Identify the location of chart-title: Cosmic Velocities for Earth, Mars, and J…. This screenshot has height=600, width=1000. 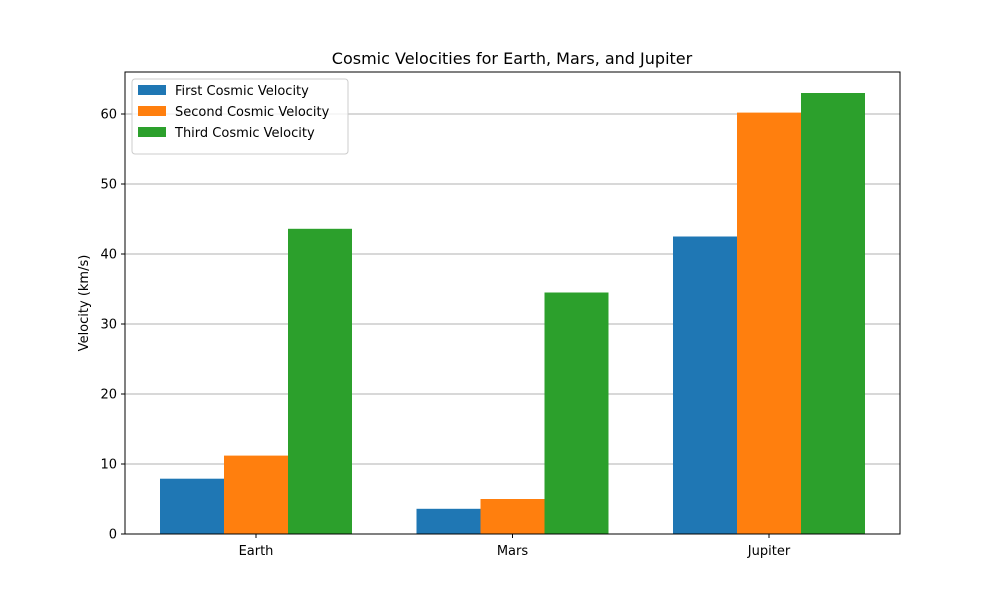
(512, 58).